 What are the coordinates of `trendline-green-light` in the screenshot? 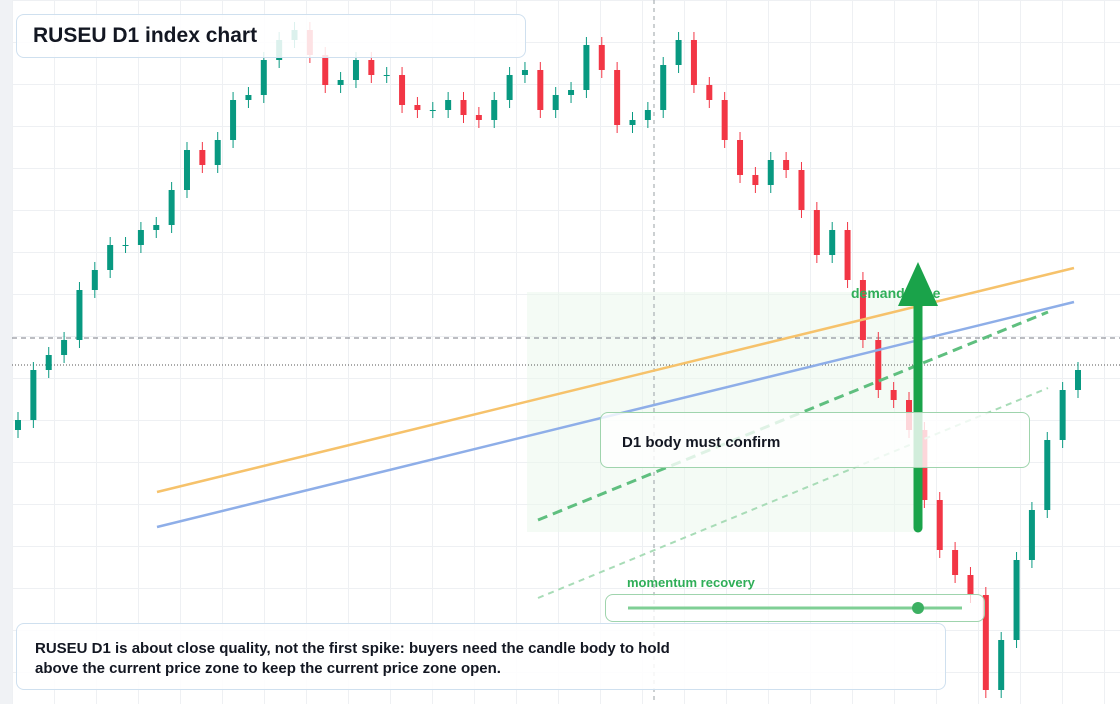 It's located at (793, 493).